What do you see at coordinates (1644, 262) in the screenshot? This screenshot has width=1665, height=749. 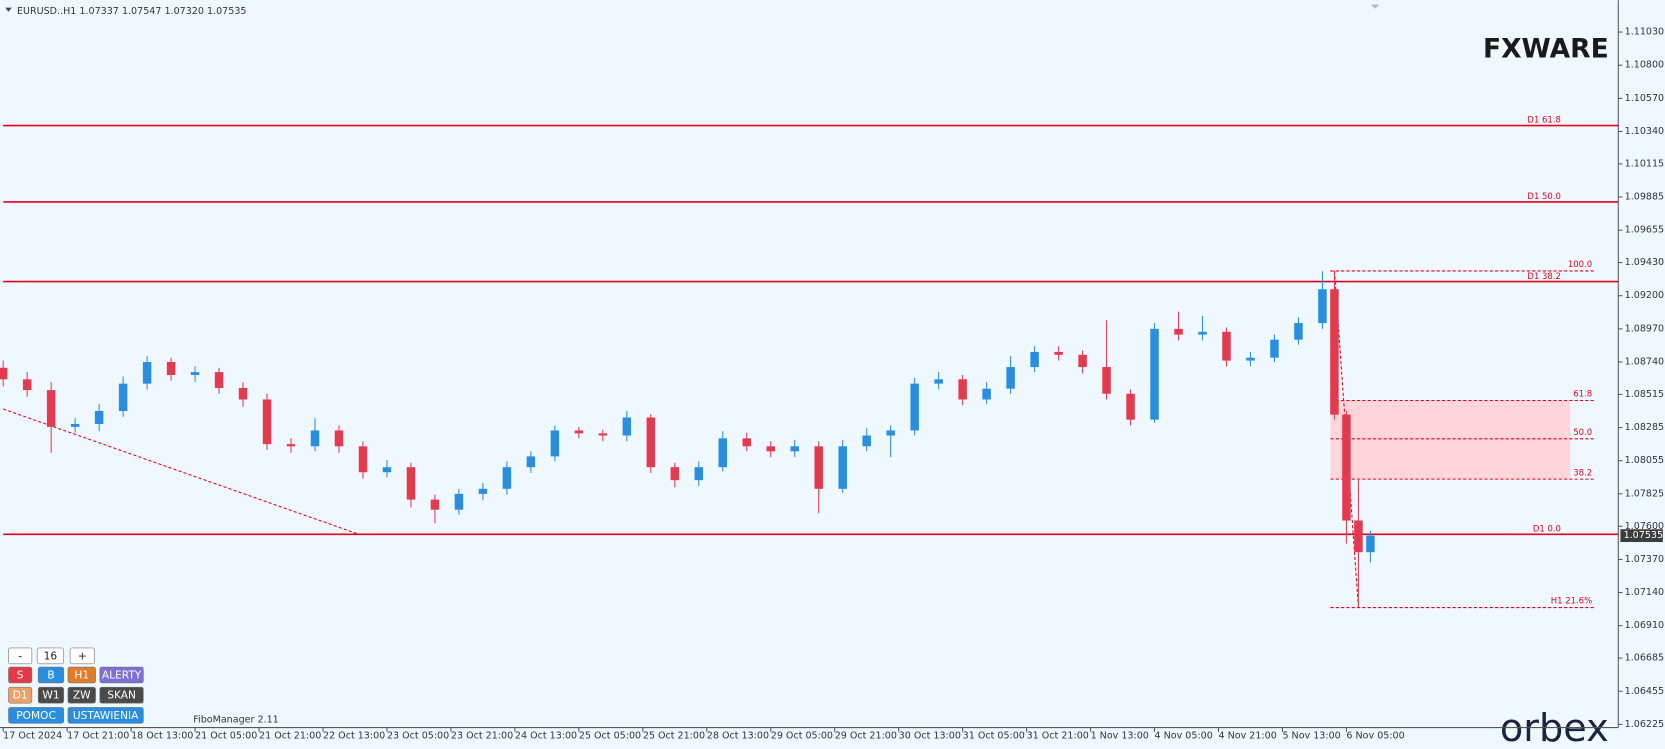 I see `y-tick-label: 1.09430` at bounding box center [1644, 262].